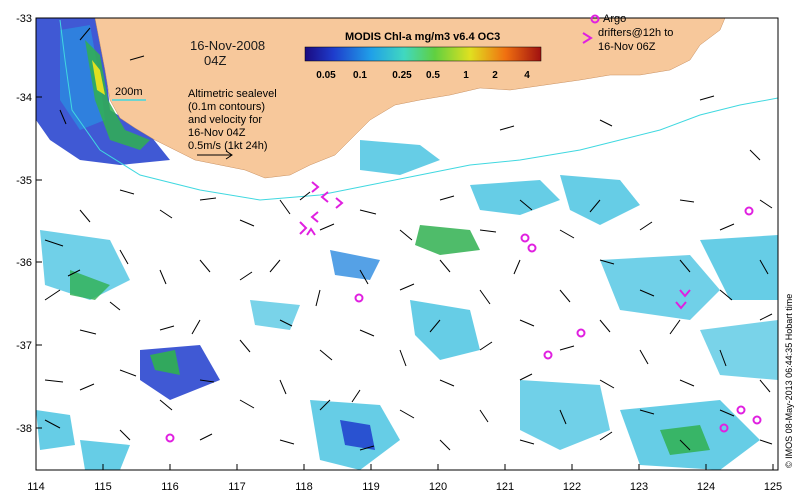 This screenshot has width=800, height=500. What do you see at coordinates (24, 429) in the screenshot?
I see `lat-tick-label: -38` at bounding box center [24, 429].